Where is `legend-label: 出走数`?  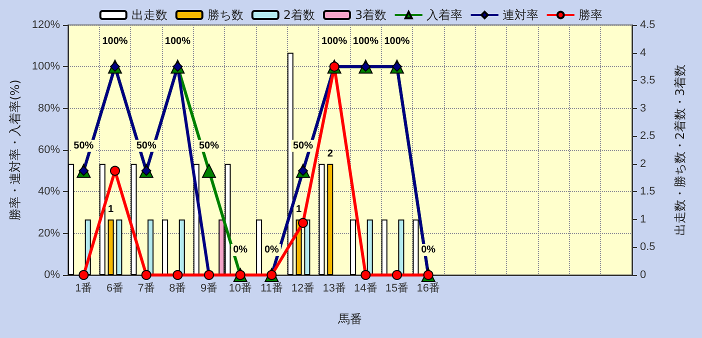 legend-label: 出走数 is located at coordinates (149, 15).